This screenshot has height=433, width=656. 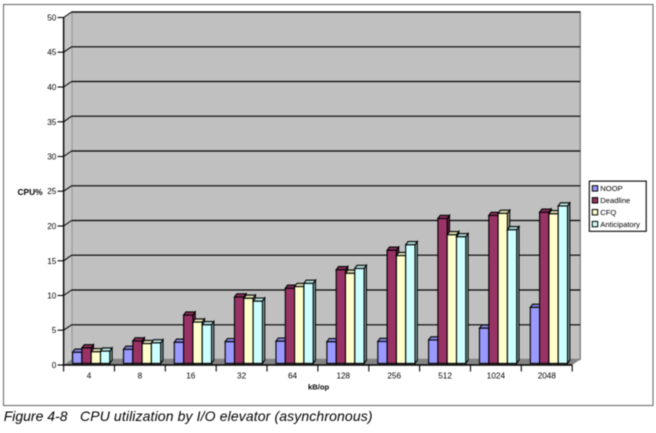 I want to click on svg-text: 4, so click(x=89, y=376).